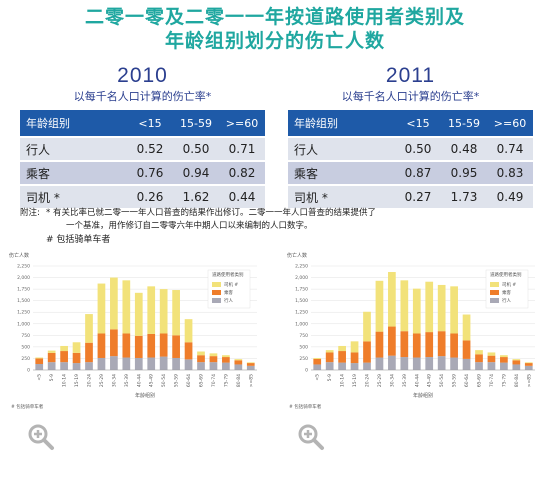 This screenshot has height=482, width=550. What do you see at coordinates (305, 406) in the screenshot?
I see `chart-footnote: # 包括骑单车者` at bounding box center [305, 406].